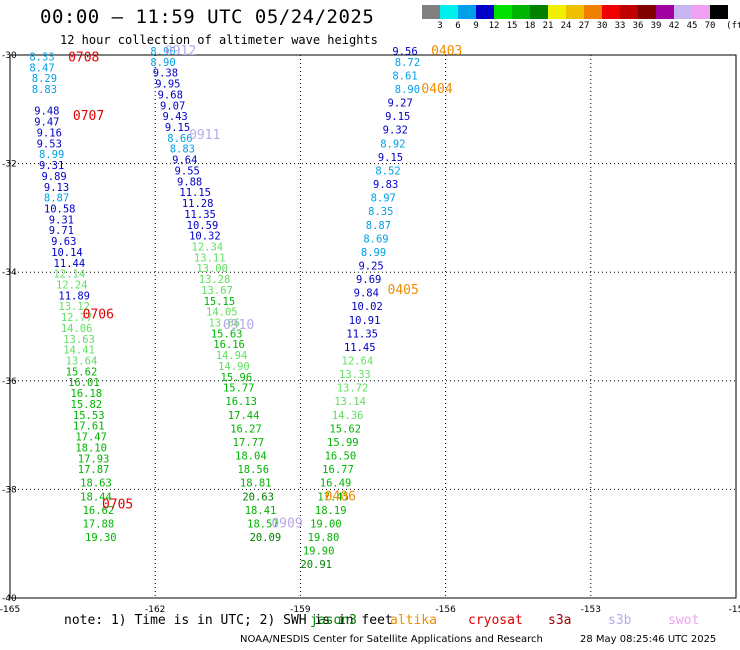 The image size is (740, 650). I want to click on wave-height-value: 13.33, so click(355, 375).